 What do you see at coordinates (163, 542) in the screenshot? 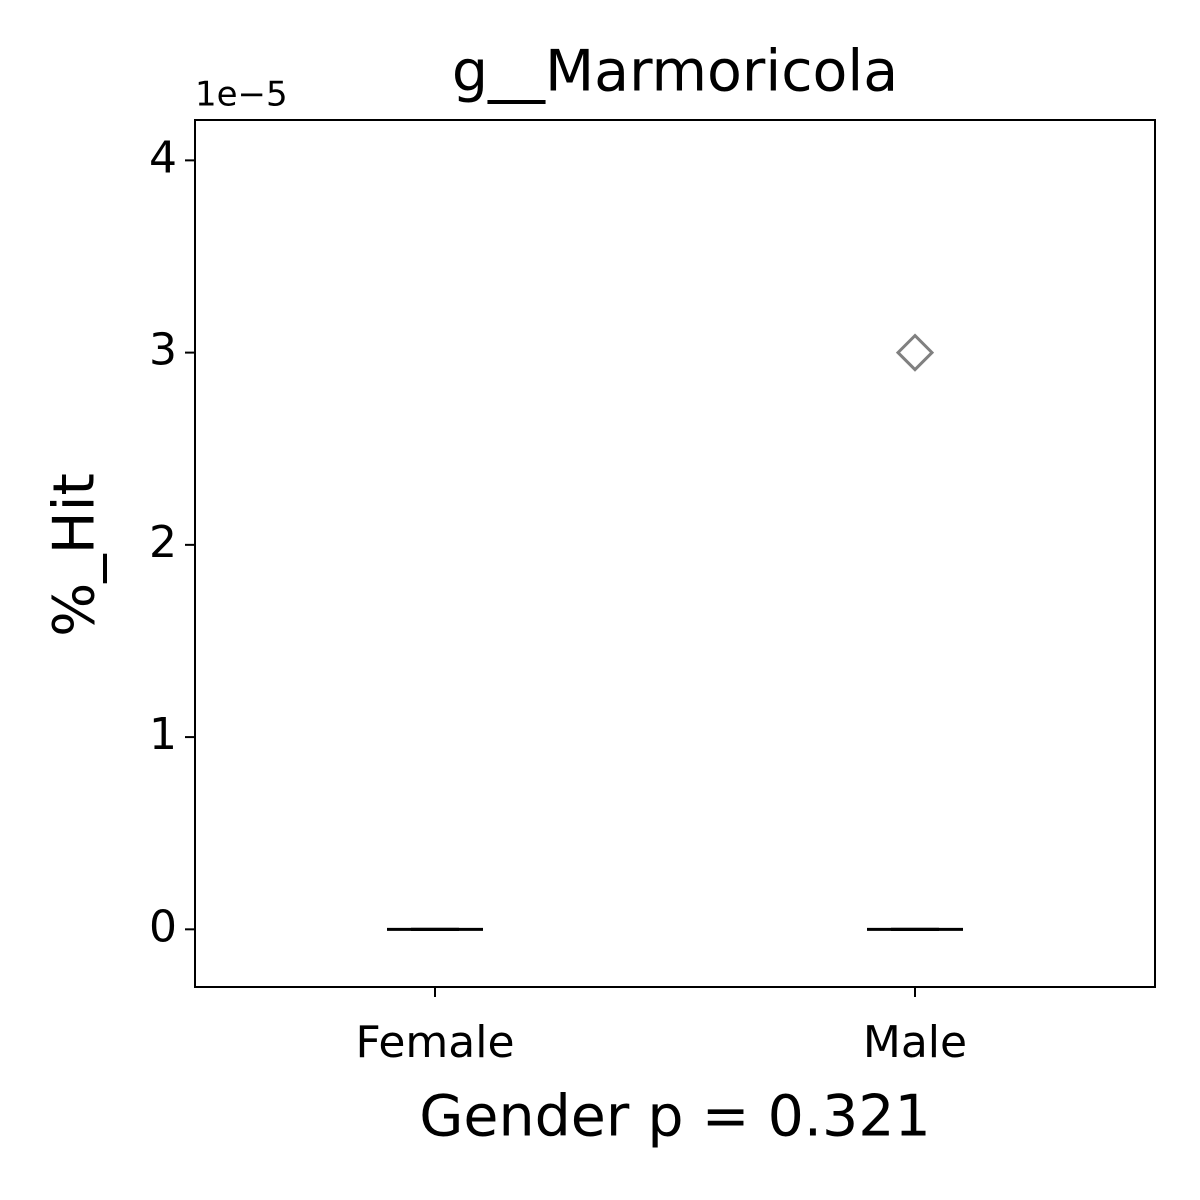
I see `y-tick-label: 2` at bounding box center [163, 542].